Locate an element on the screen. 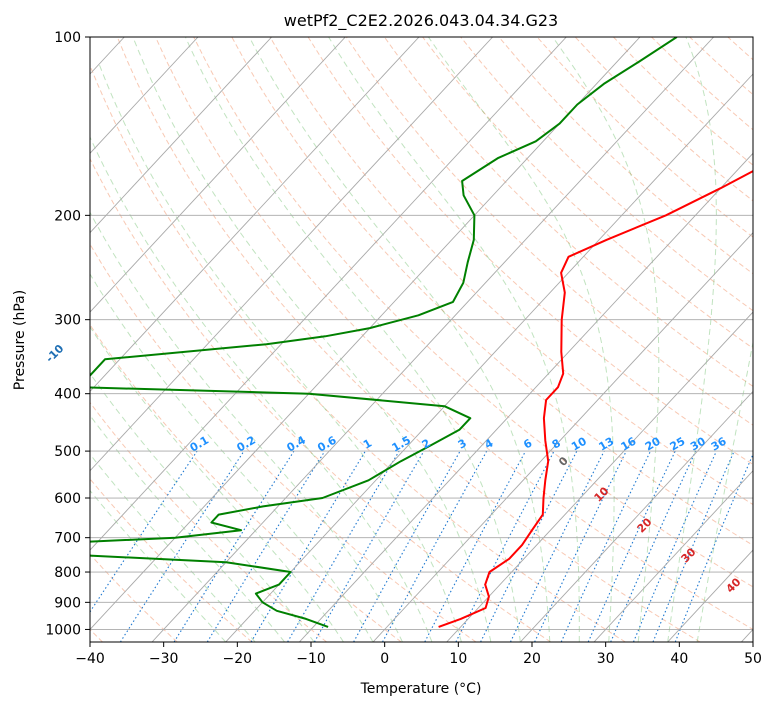 Image resolution: width=775 pixels, height=708 pixels. x-tick-label: 10 is located at coordinates (458, 659).